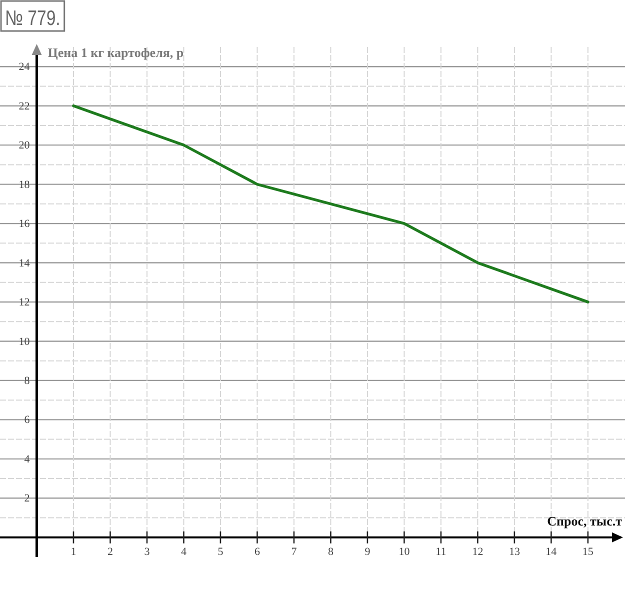 The height and width of the screenshot is (592, 625). What do you see at coordinates (588, 552) in the screenshot?
I see `x-tick-label: 15` at bounding box center [588, 552].